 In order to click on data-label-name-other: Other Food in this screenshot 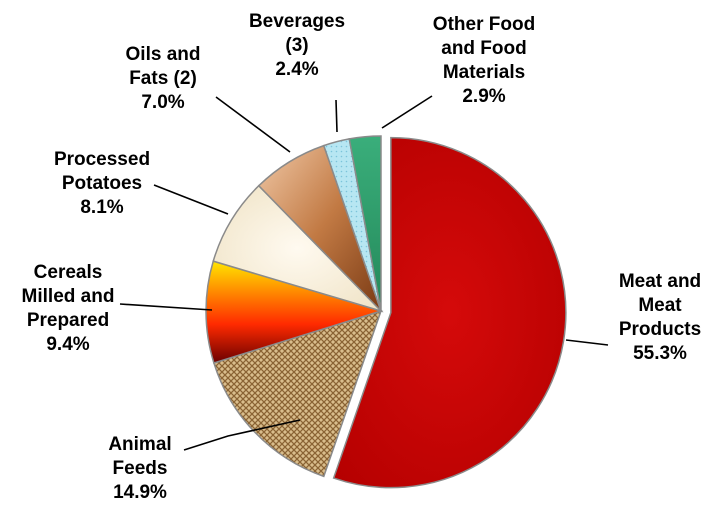, I will do `click(484, 24)`.